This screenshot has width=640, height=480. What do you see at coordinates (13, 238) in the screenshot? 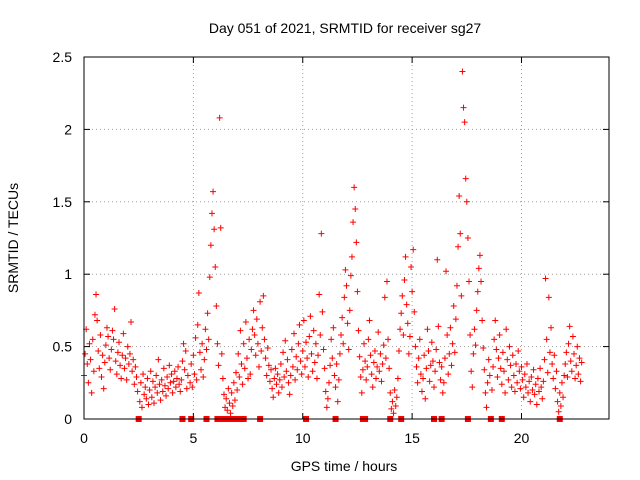
I see `y-axis-label: SRMTID / TECUs` at bounding box center [13, 238].